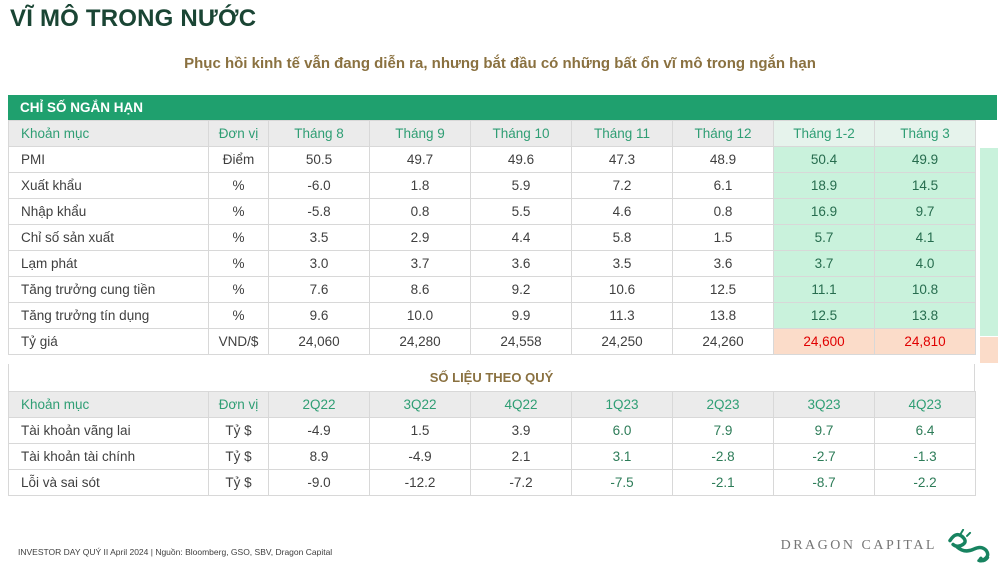 The width and height of the screenshot is (1000, 574). What do you see at coordinates (238, 341) in the screenshot?
I see `row-unit: VND/$` at bounding box center [238, 341].